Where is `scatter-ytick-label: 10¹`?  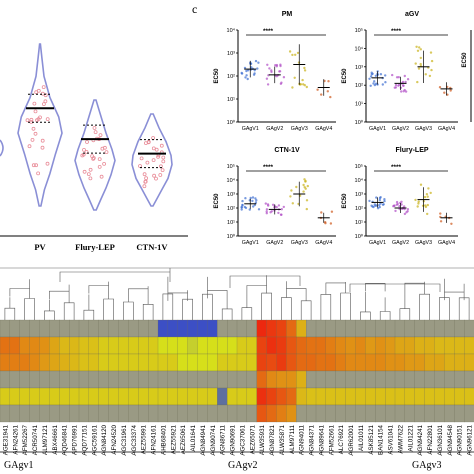 scatter-ytick-label: 10¹ is located at coordinates (231, 223).